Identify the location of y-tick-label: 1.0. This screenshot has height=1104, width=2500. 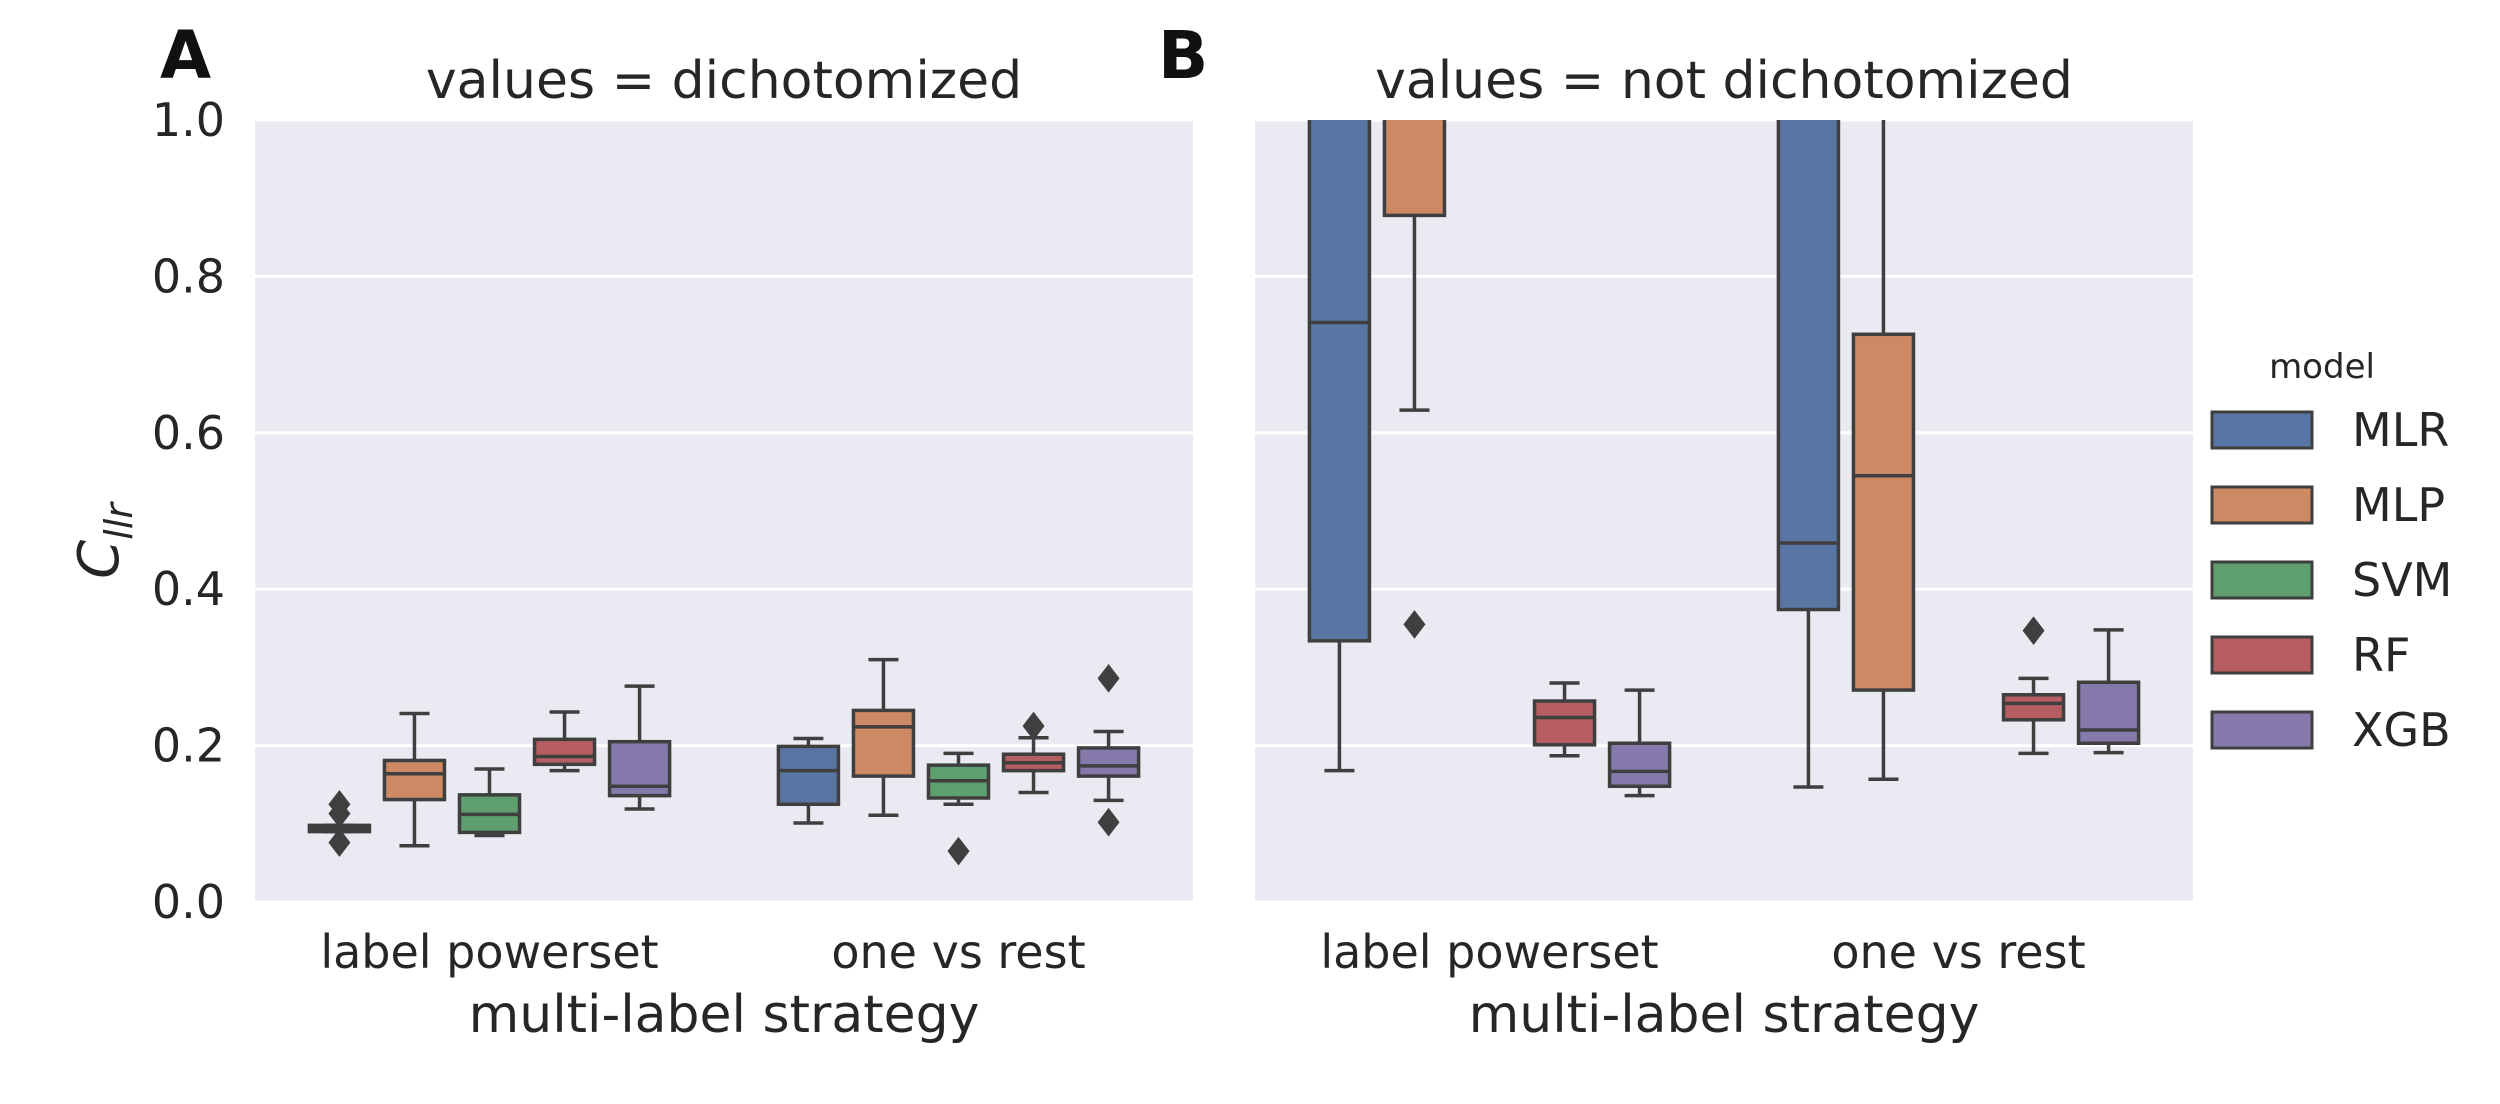
(188, 120).